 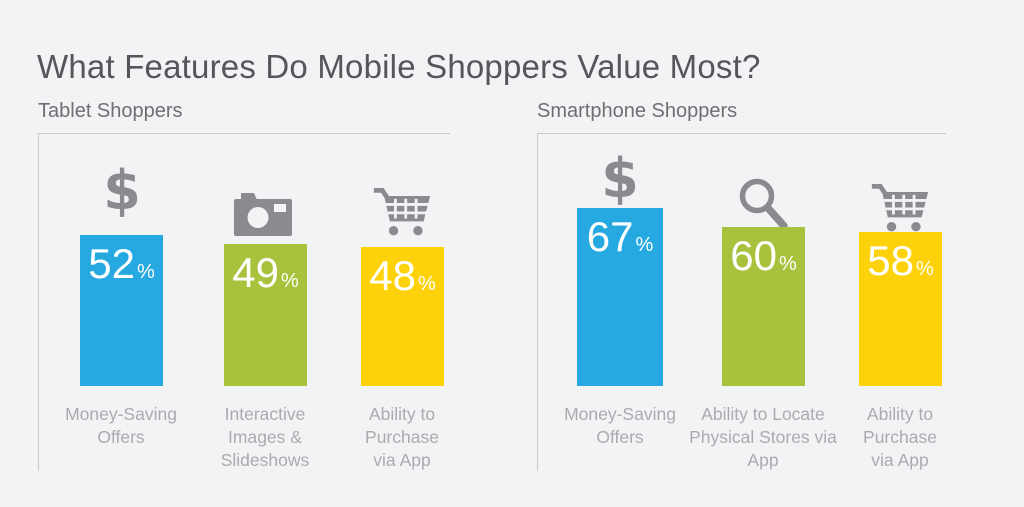 I want to click on bar-value: 58 %, so click(x=900, y=260).